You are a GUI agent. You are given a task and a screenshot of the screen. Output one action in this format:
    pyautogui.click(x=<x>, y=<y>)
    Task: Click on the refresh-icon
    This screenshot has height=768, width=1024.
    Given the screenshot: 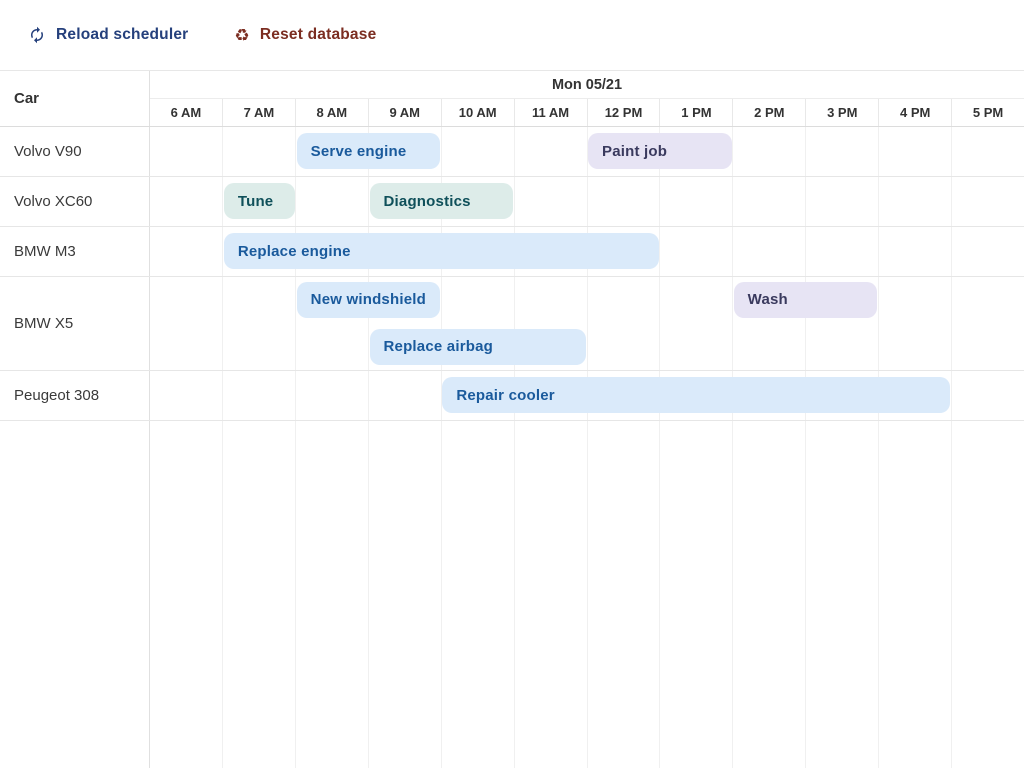 What is the action you would take?
    pyautogui.click(x=37, y=35)
    